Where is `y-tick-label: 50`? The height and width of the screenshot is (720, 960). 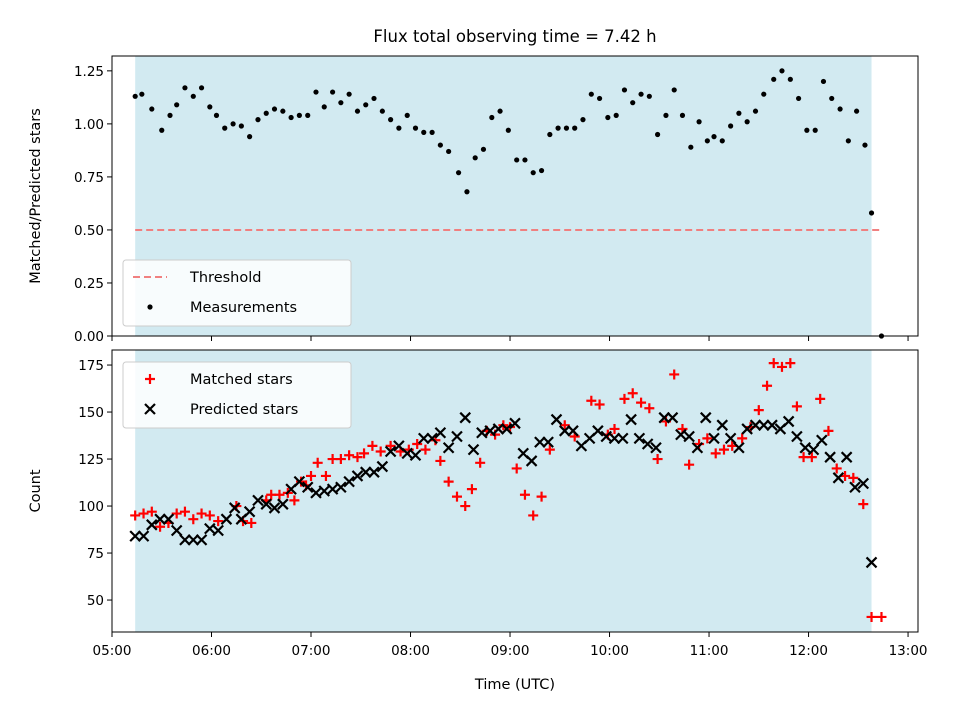
y-tick-label: 50 is located at coordinates (95, 601).